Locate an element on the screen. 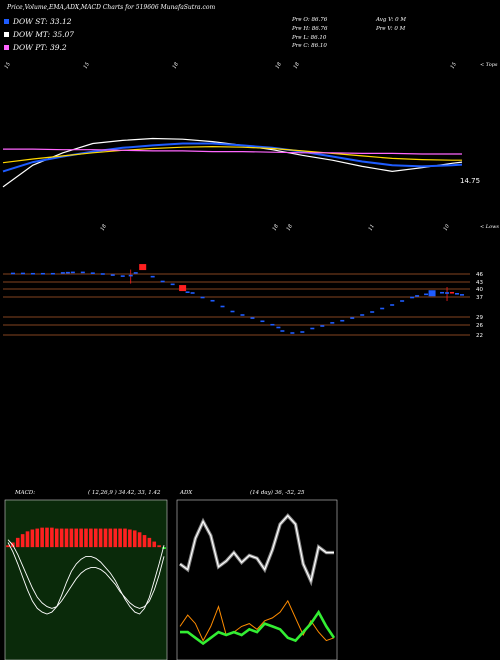 Image resolution: width=500 pixels, height=660 pixels. ema-lines is located at coordinates (232, 162).